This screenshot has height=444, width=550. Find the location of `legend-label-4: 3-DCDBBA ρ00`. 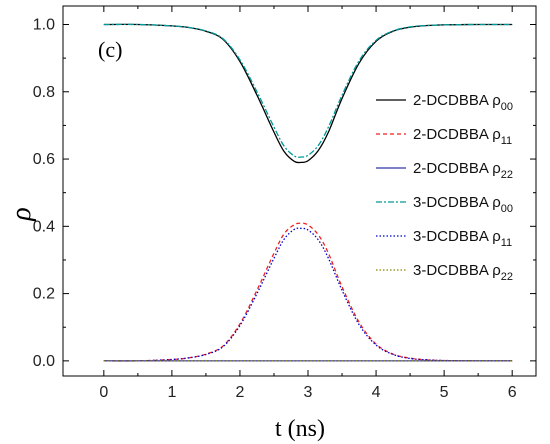

legend-label-4: 3-DCDBBA ρ00 is located at coordinates (463, 204).